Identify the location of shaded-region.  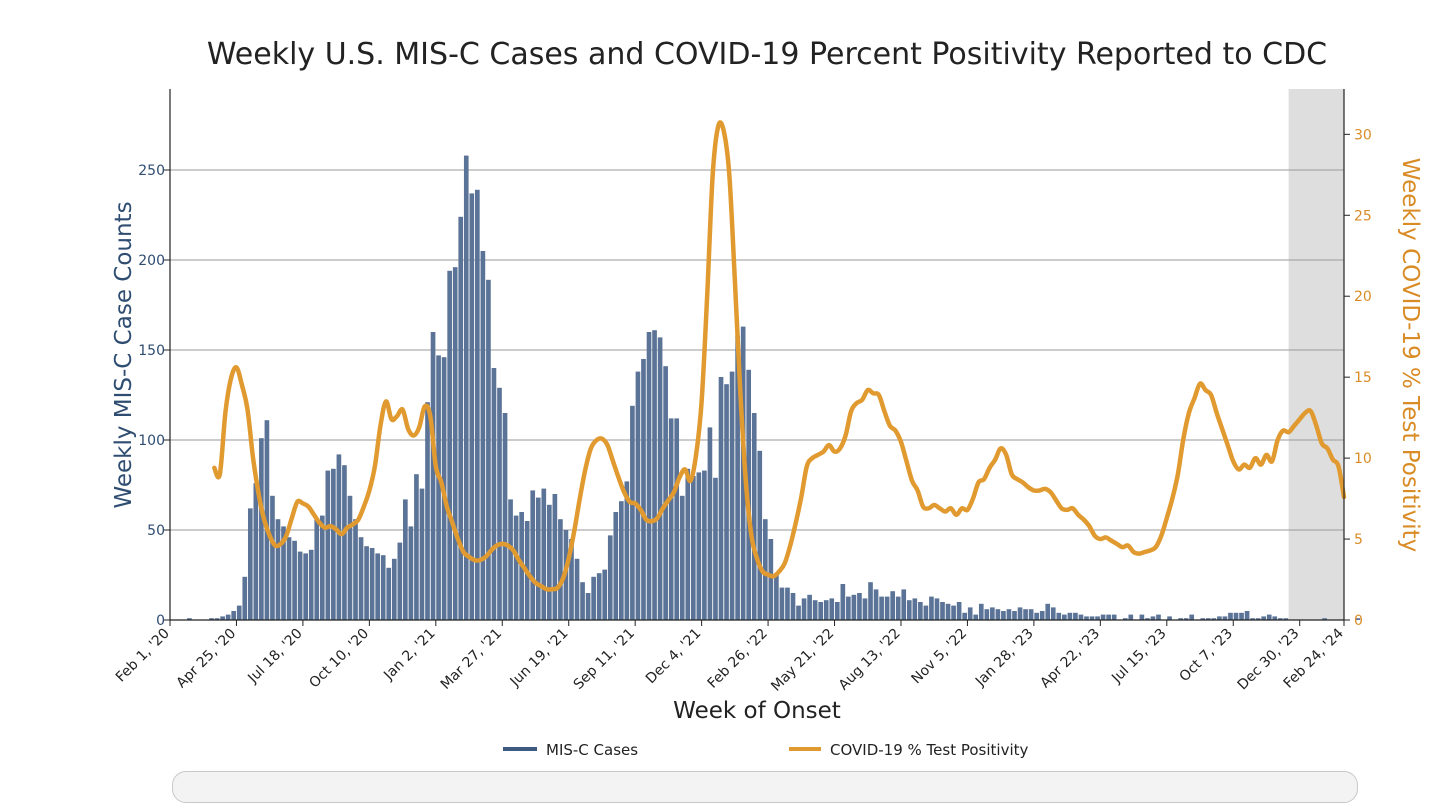
(1316, 354).